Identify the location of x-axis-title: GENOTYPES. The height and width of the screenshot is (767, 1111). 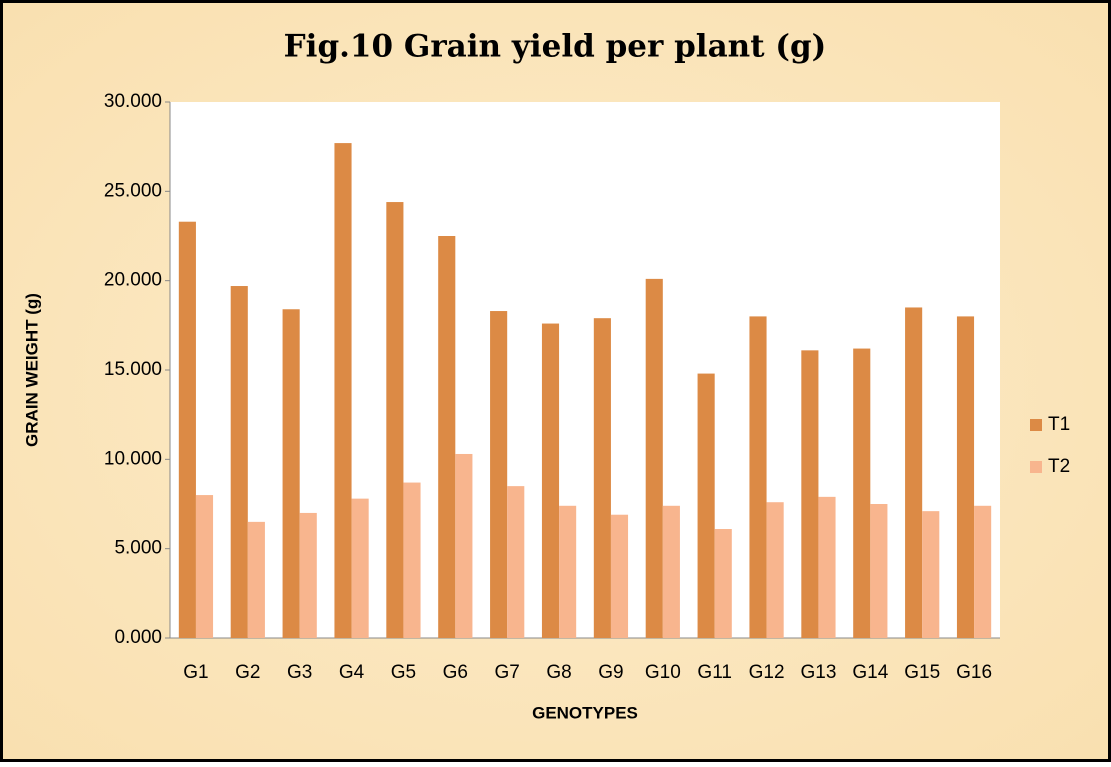
(585, 712).